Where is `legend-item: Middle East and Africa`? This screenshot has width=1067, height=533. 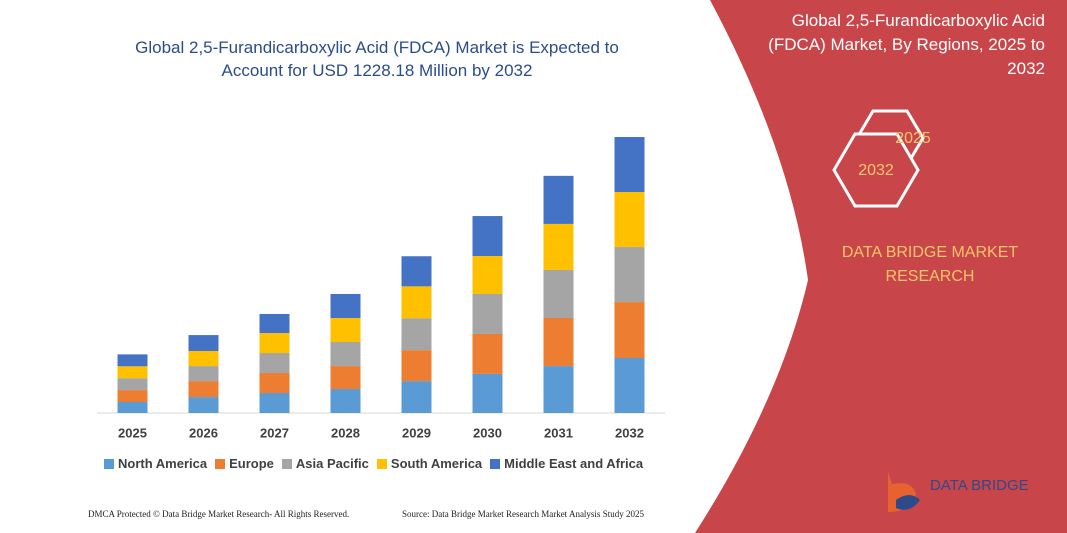 legend-item: Middle East and Africa is located at coordinates (566, 463).